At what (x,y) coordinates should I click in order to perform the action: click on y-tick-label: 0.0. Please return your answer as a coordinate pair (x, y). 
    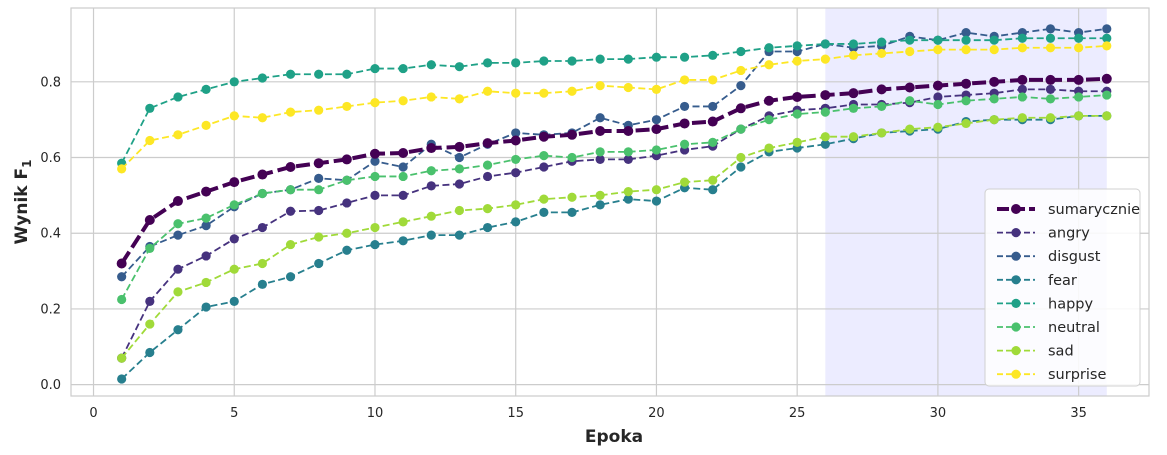
    Looking at the image, I should click on (50, 385).